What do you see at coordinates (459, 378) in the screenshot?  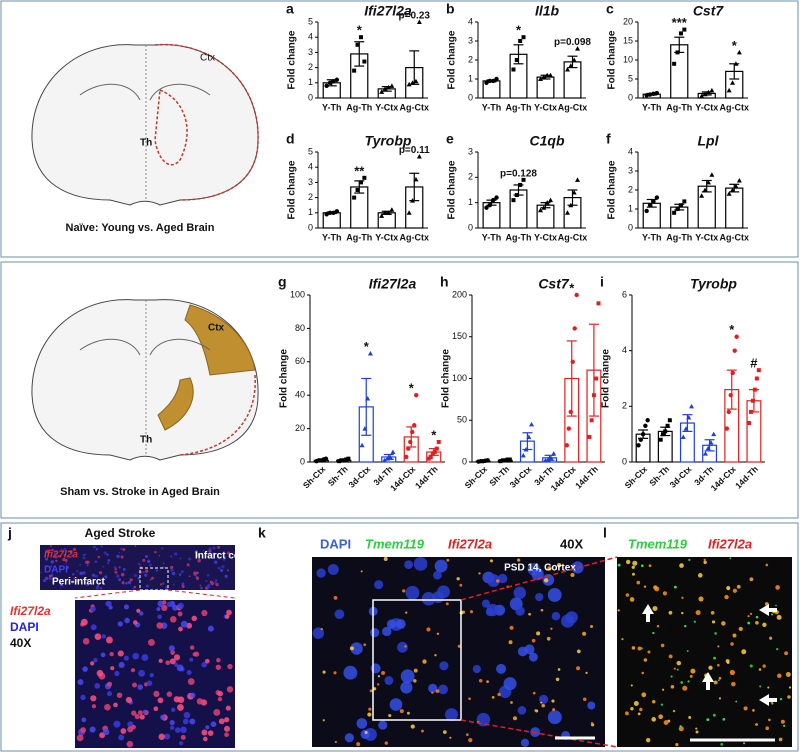 I see `y-tick-label: 100` at bounding box center [459, 378].